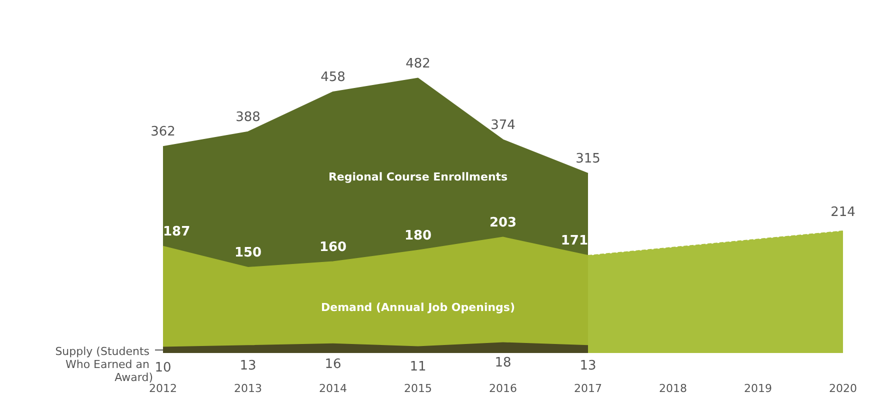 Image resolution: width=869 pixels, height=406 pixels. I want to click on data-label: 16, so click(333, 364).